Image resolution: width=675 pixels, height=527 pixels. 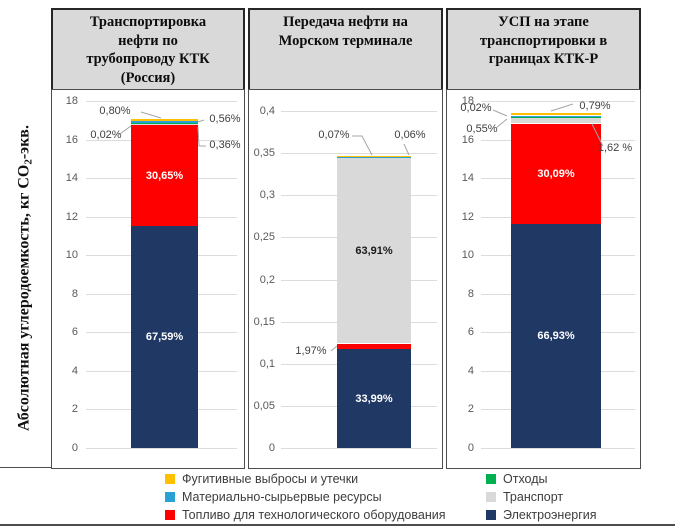 I want to click on legend-label: Отходы, so click(x=525, y=479).